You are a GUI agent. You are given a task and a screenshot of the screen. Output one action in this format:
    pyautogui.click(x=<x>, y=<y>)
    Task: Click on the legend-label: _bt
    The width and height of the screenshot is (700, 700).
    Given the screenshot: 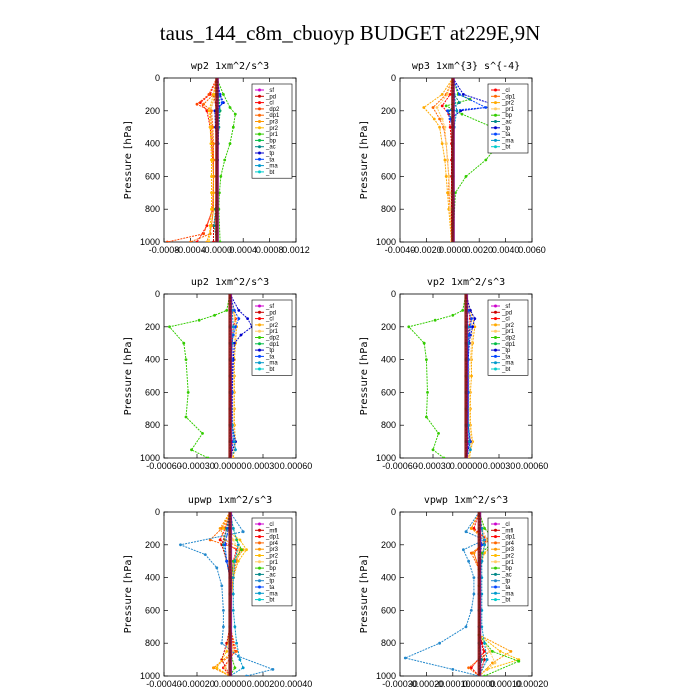 What is the action you would take?
    pyautogui.click(x=506, y=370)
    